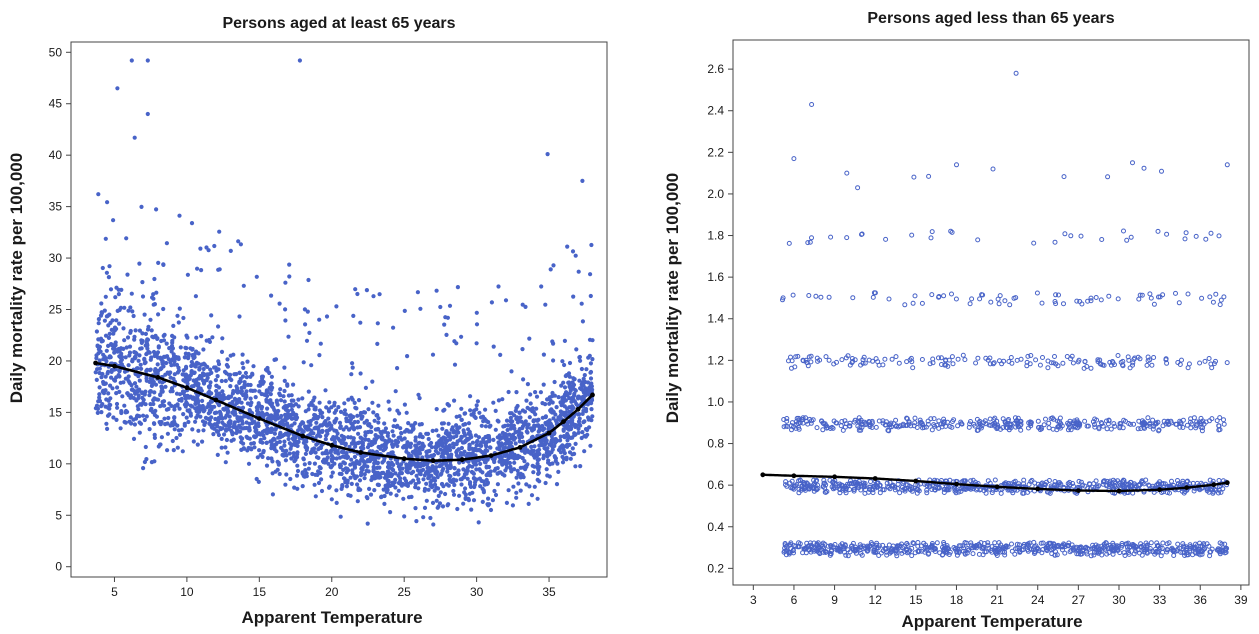  I want to click on x-tick-label: 25, so click(405, 592).